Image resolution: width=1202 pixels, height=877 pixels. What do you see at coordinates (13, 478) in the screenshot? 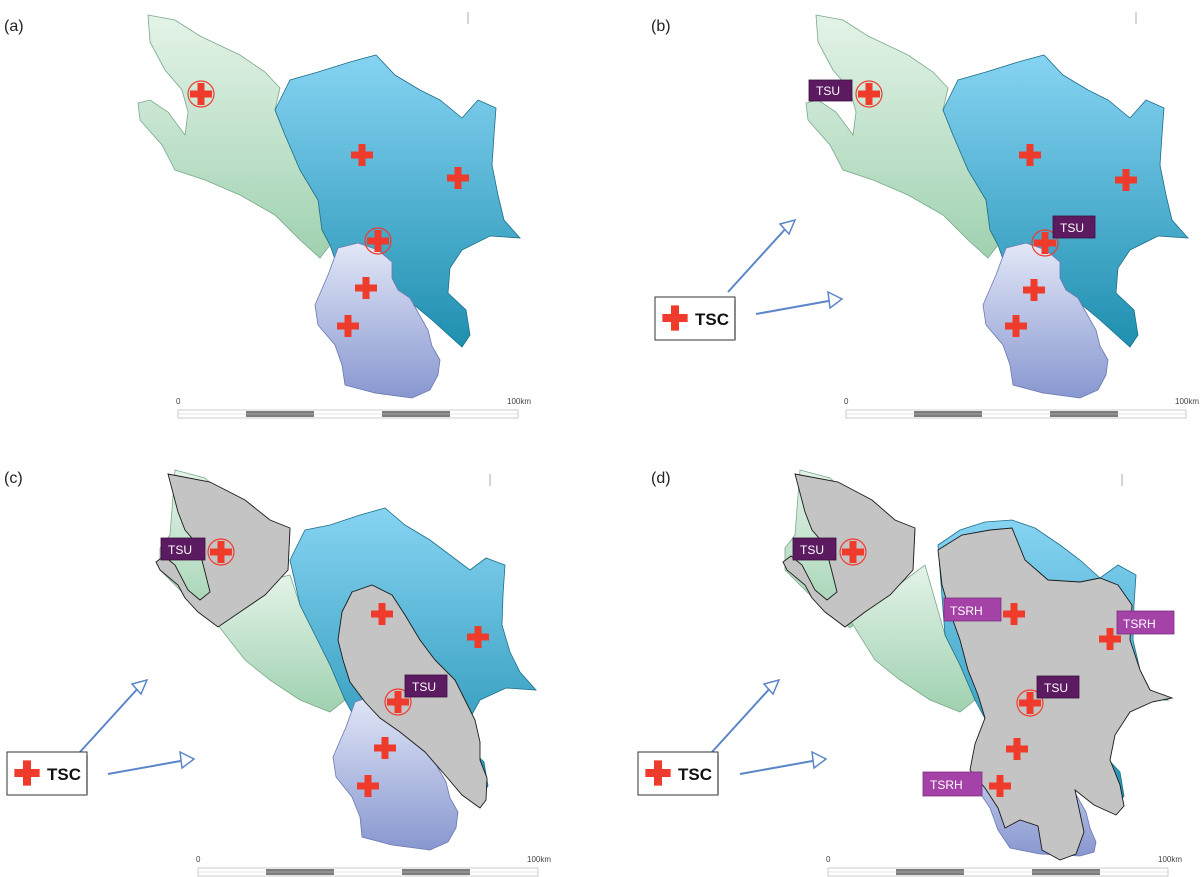
I see `panel-label: (c)` at bounding box center [13, 478].